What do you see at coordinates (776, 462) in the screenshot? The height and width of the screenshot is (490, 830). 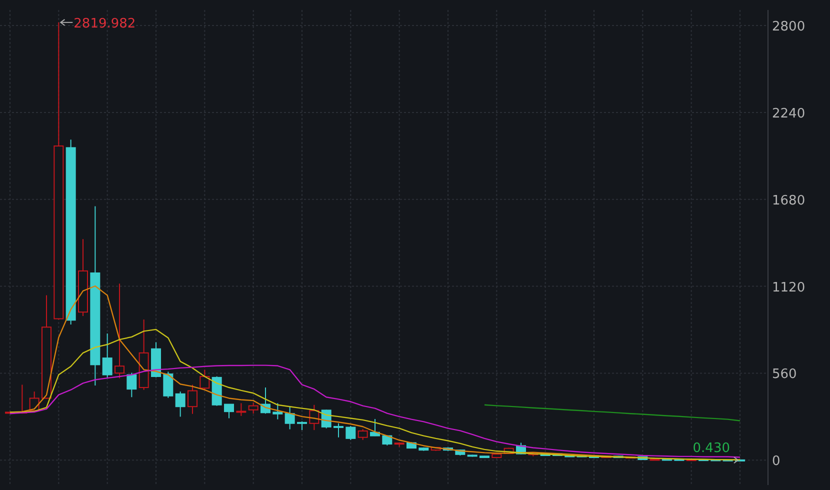 I see `y-tick-label: 0` at bounding box center [776, 462].